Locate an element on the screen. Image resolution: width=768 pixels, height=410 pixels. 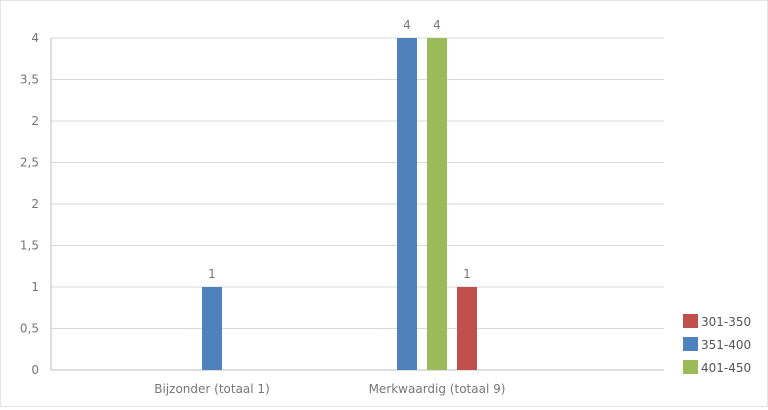
bar-351-400-merkwaardig is located at coordinates (407, 204).